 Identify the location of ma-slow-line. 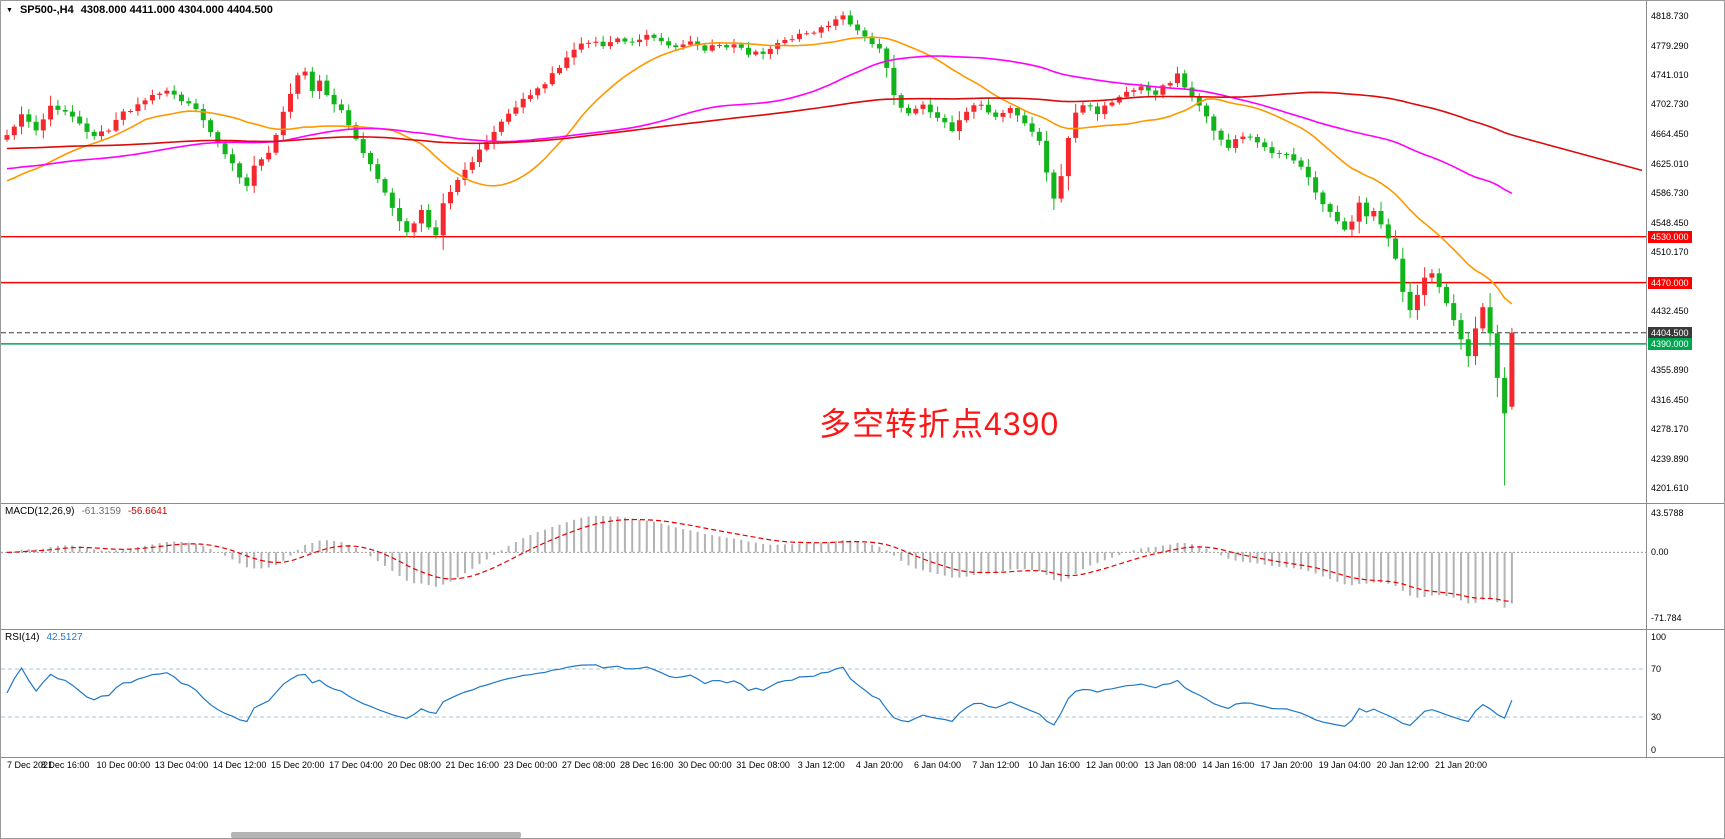
(824, 131).